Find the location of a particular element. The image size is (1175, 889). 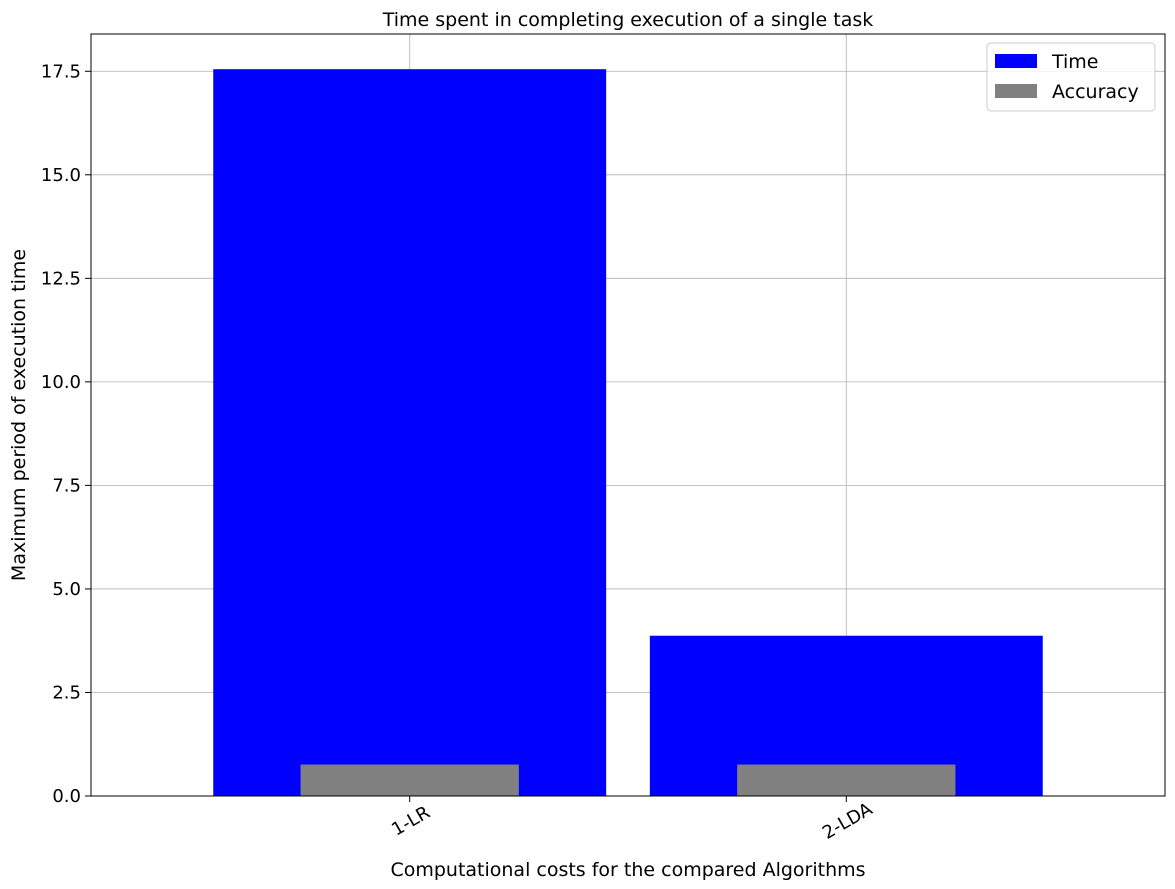

y-tick-label: 2.5 is located at coordinates (66, 692).